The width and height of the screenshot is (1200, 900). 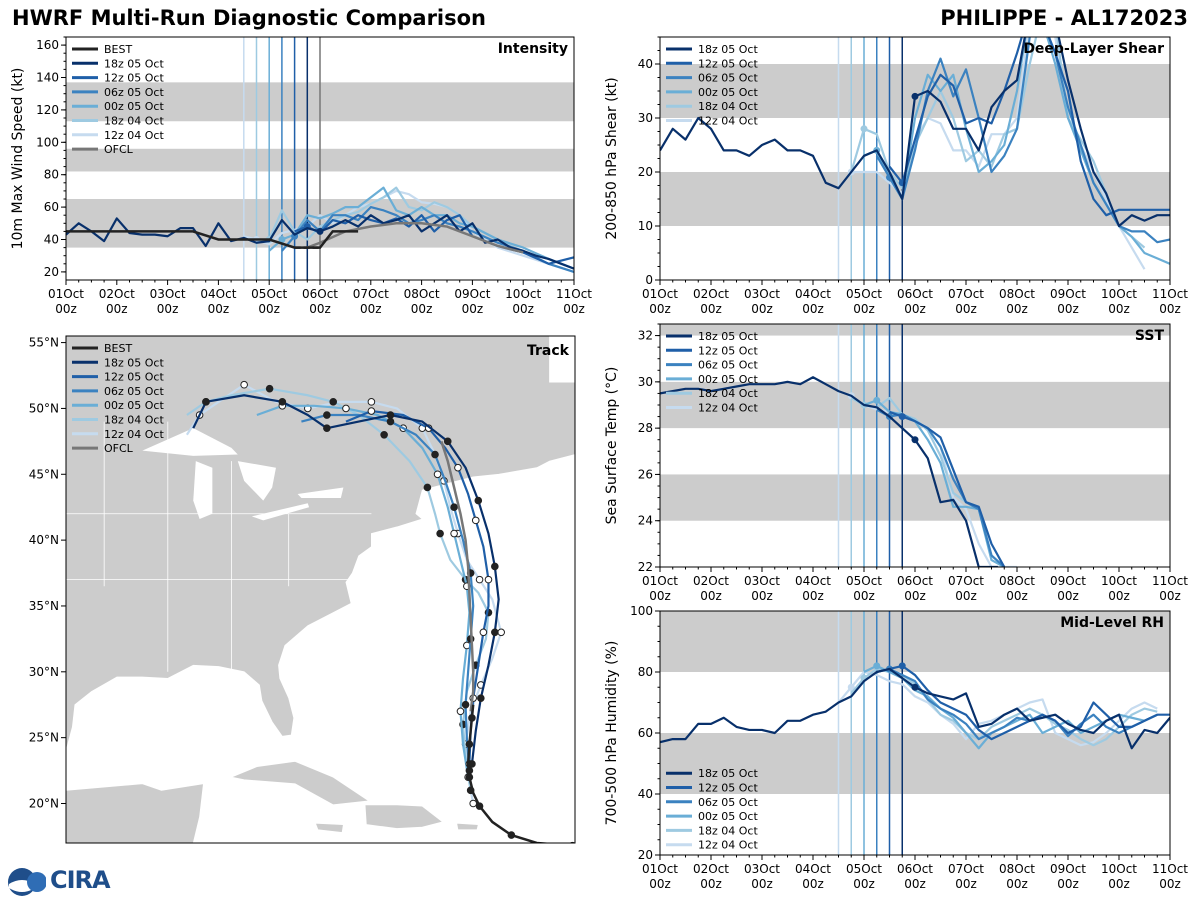 I want to click on track-18z-05-Oct-marker, so click(x=495, y=632).